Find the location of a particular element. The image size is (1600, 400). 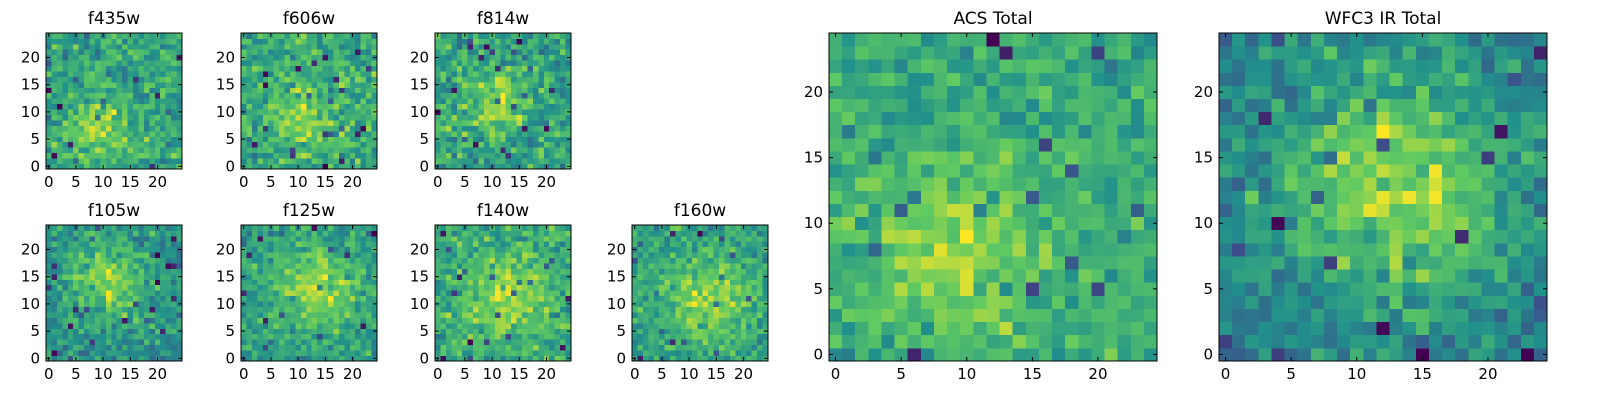

x-tick-label: 15 is located at coordinates (130, 182).